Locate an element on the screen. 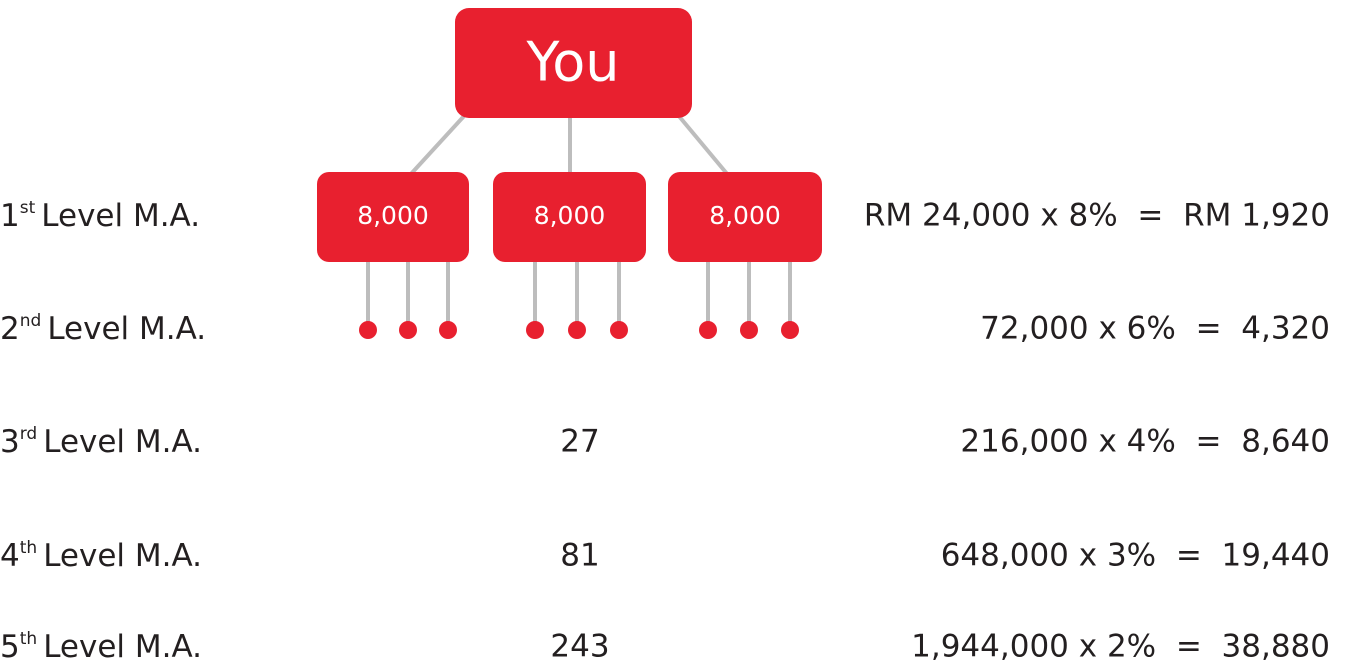 The width and height of the screenshot is (1346, 671). level-label: 5th Level M.A. is located at coordinates (101, 647).